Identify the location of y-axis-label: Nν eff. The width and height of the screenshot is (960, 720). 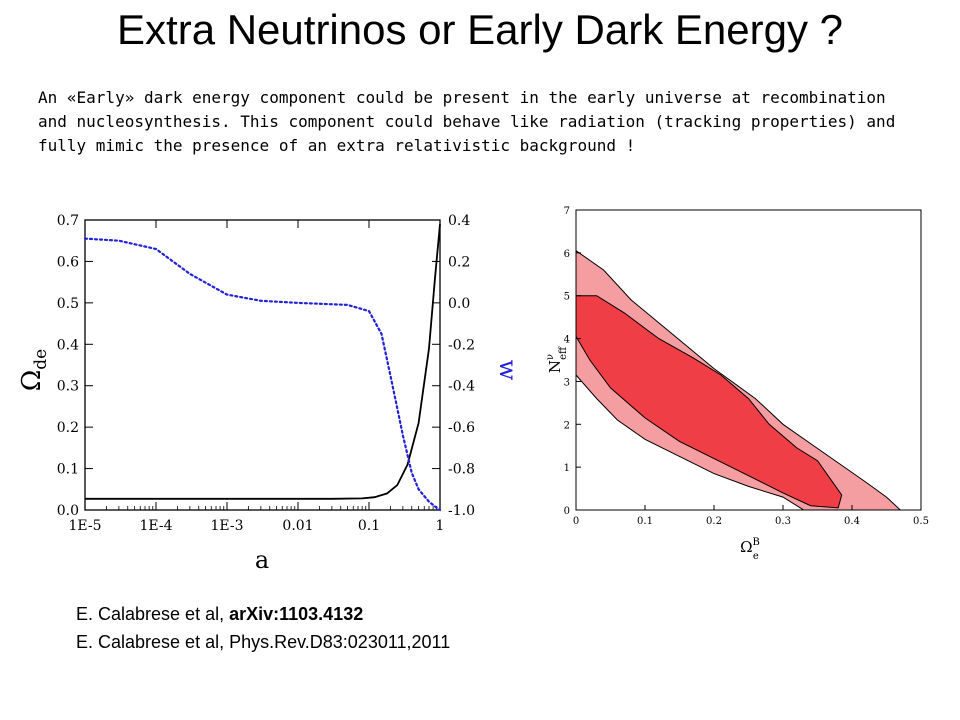
(557, 359).